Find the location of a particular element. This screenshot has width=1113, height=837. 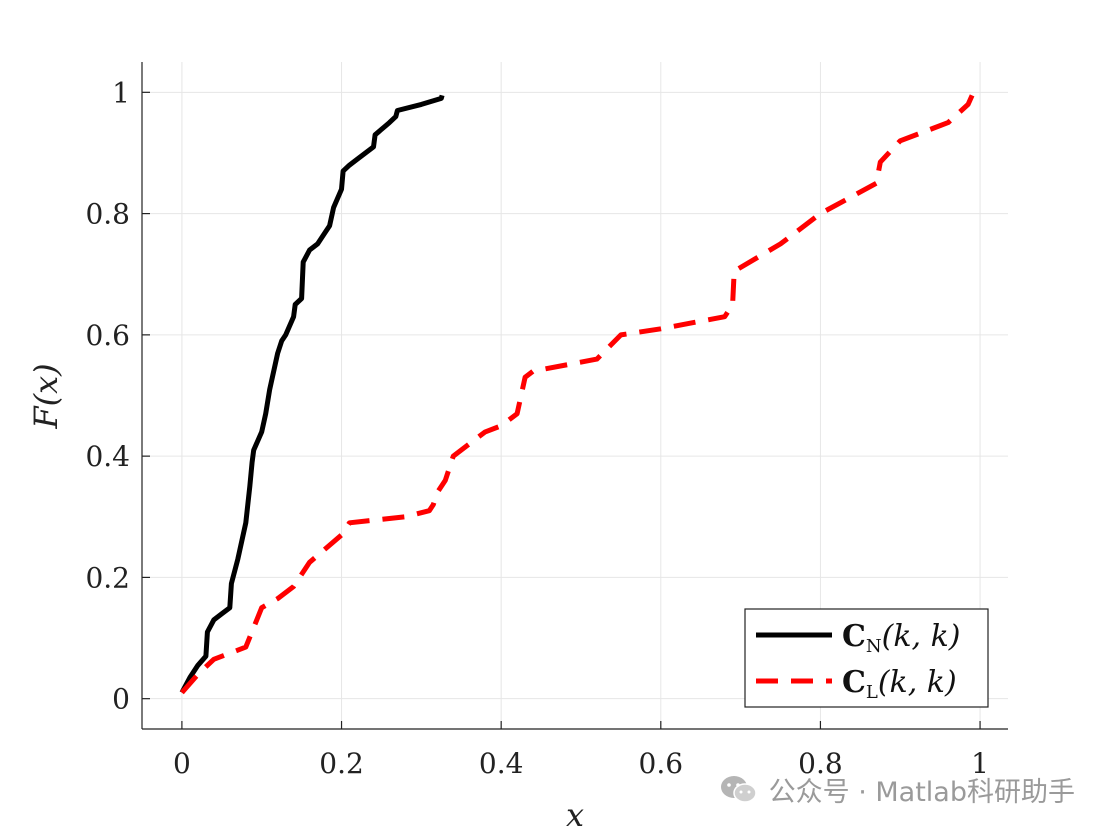

y-tick-label-1: 0.2 is located at coordinates (107, 577).